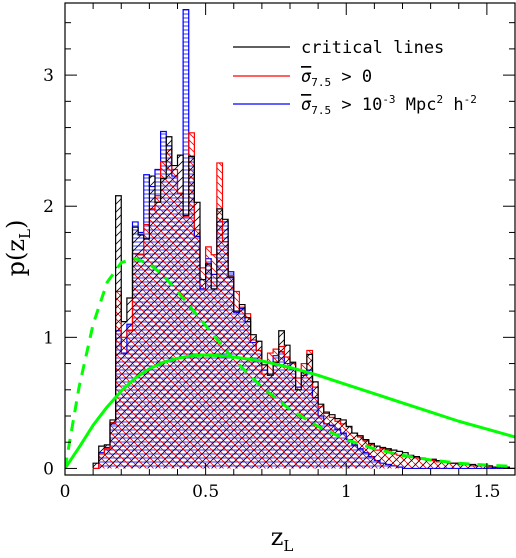 The height and width of the screenshot is (558, 516). Describe the element at coordinates (277, 537) in the screenshot. I see `x-axis-label-main: z` at that location.